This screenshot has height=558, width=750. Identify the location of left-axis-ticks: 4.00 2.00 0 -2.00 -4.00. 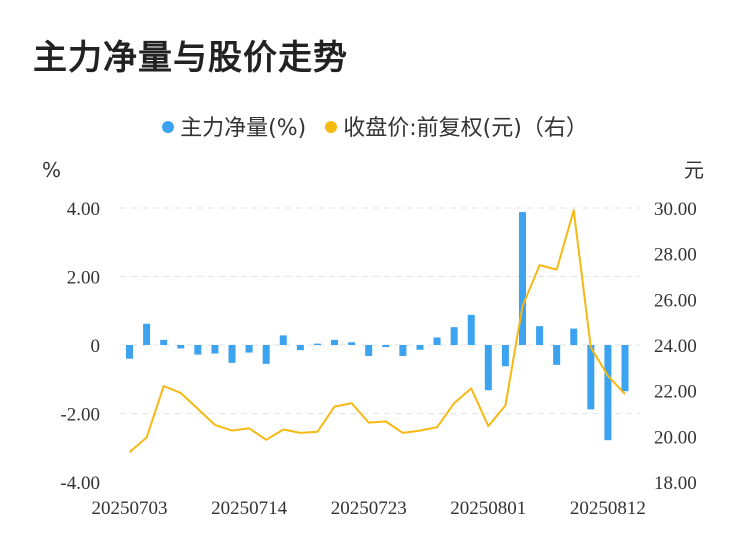
(80, 346).